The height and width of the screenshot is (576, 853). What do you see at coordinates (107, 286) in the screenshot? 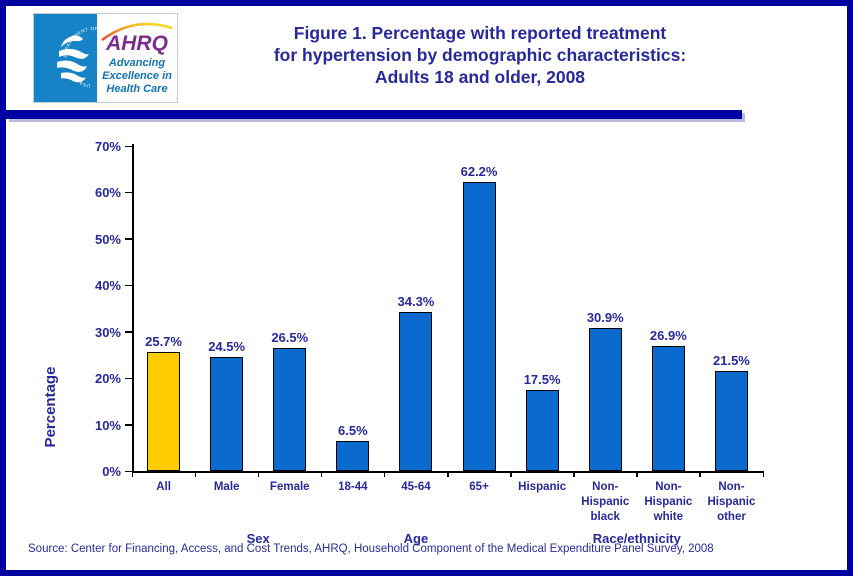
I see `y-tick-label: 40%` at bounding box center [107, 286].